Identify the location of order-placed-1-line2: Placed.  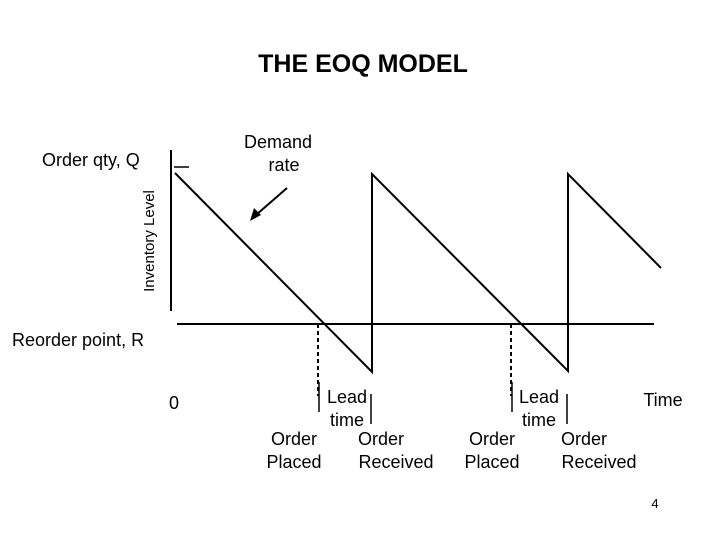
(293, 462).